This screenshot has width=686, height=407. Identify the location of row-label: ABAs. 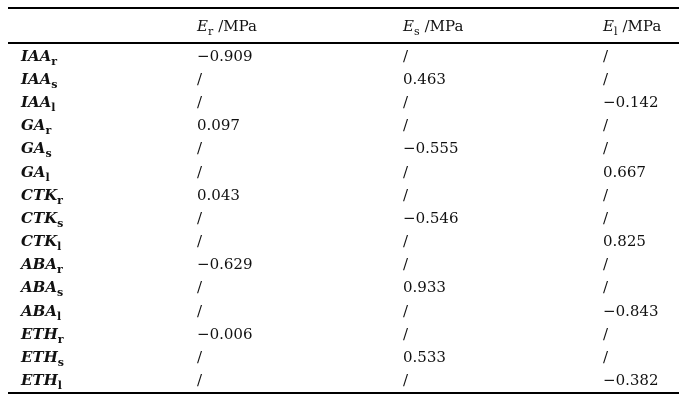
(102, 287).